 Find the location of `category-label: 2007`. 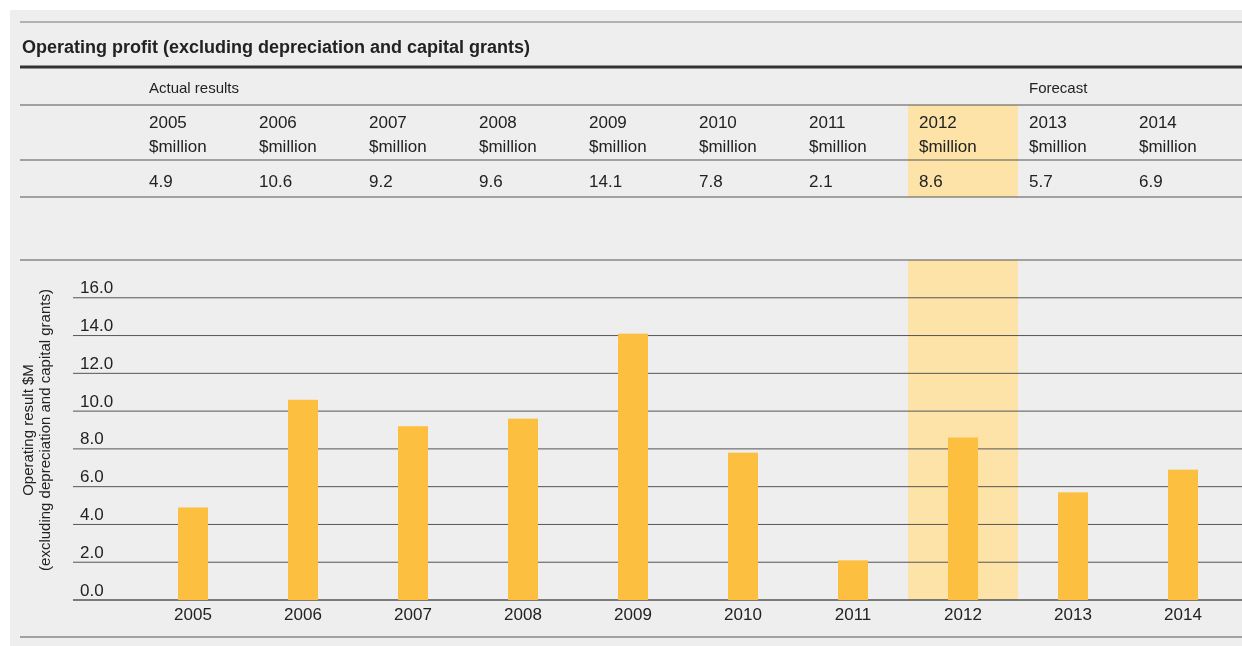

category-label: 2007 is located at coordinates (388, 122).